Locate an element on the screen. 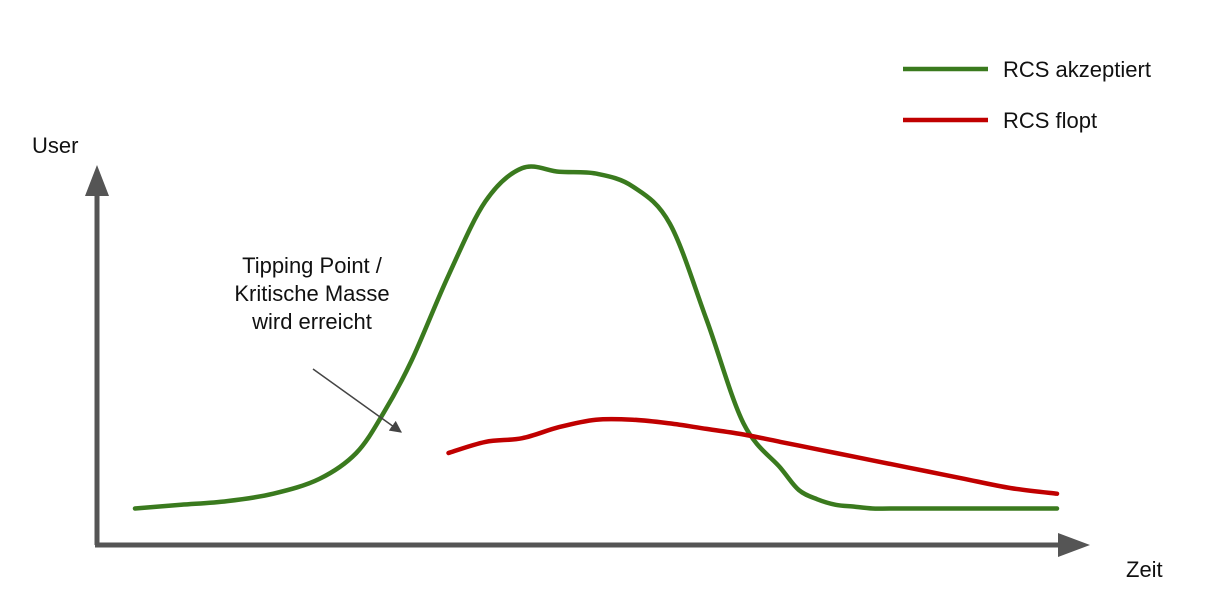  annotation-arrow is located at coordinates (357, 400).